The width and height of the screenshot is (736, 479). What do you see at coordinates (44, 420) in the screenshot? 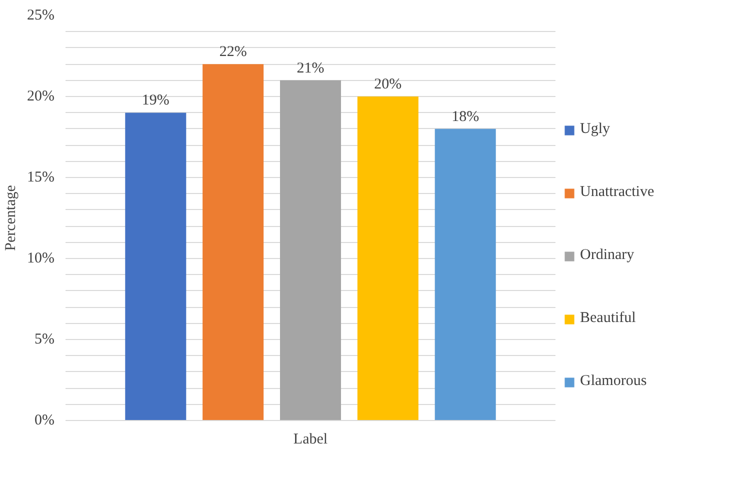
I see `y-tick-label: 0%` at bounding box center [44, 420].